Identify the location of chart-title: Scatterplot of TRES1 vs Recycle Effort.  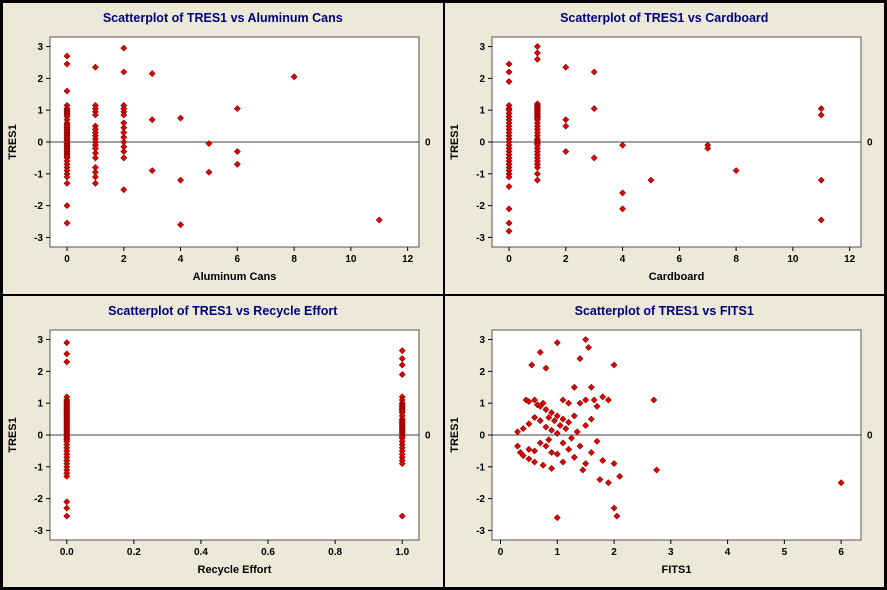
(223, 311).